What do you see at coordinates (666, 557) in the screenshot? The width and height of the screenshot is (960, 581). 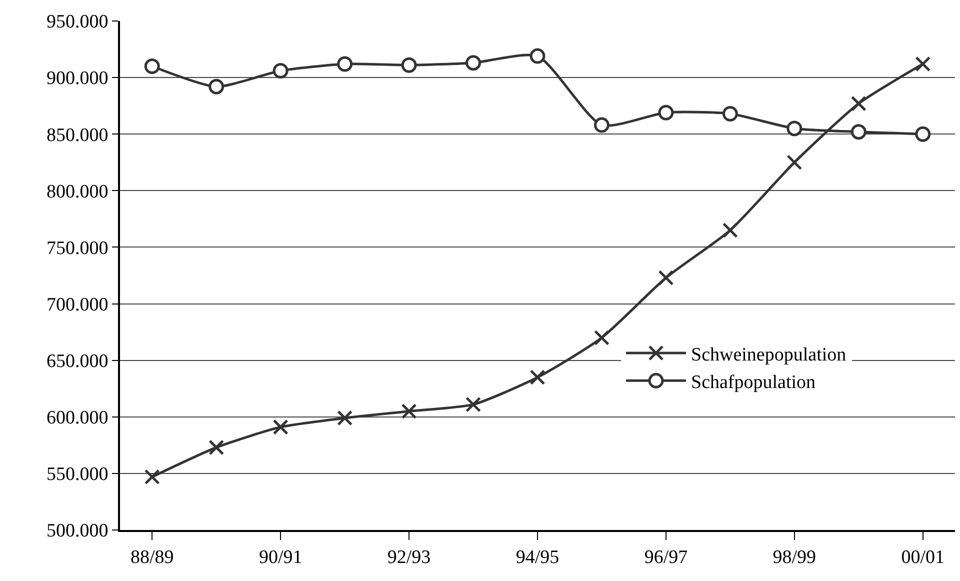 I see `x-tick-label: 96/97` at bounding box center [666, 557].